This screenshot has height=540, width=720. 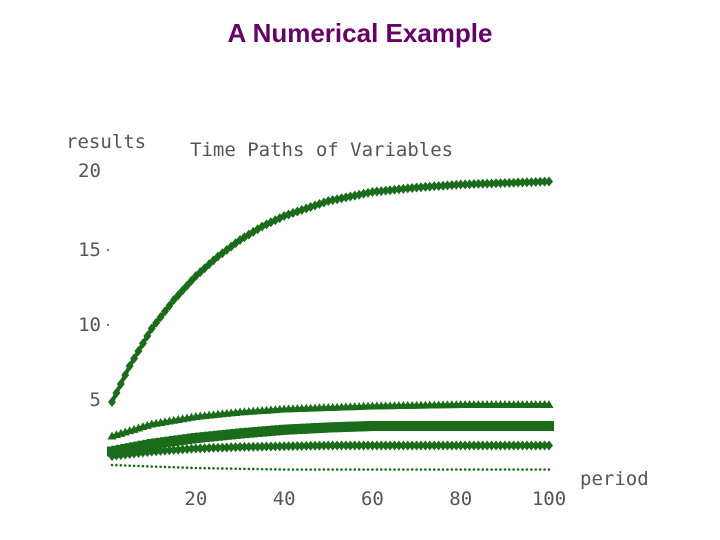 What do you see at coordinates (321, 150) in the screenshot?
I see `chart-title: Time Paths of Variables` at bounding box center [321, 150].